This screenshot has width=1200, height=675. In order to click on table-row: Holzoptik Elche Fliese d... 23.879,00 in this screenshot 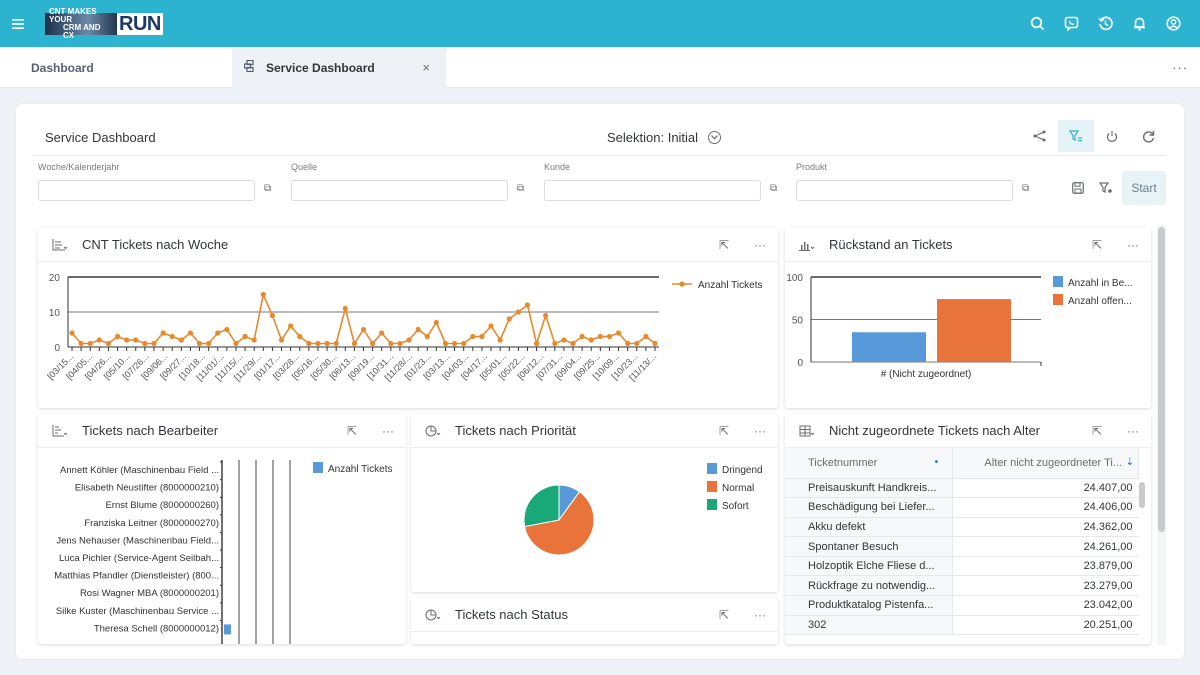, I will do `click(962, 566)`.